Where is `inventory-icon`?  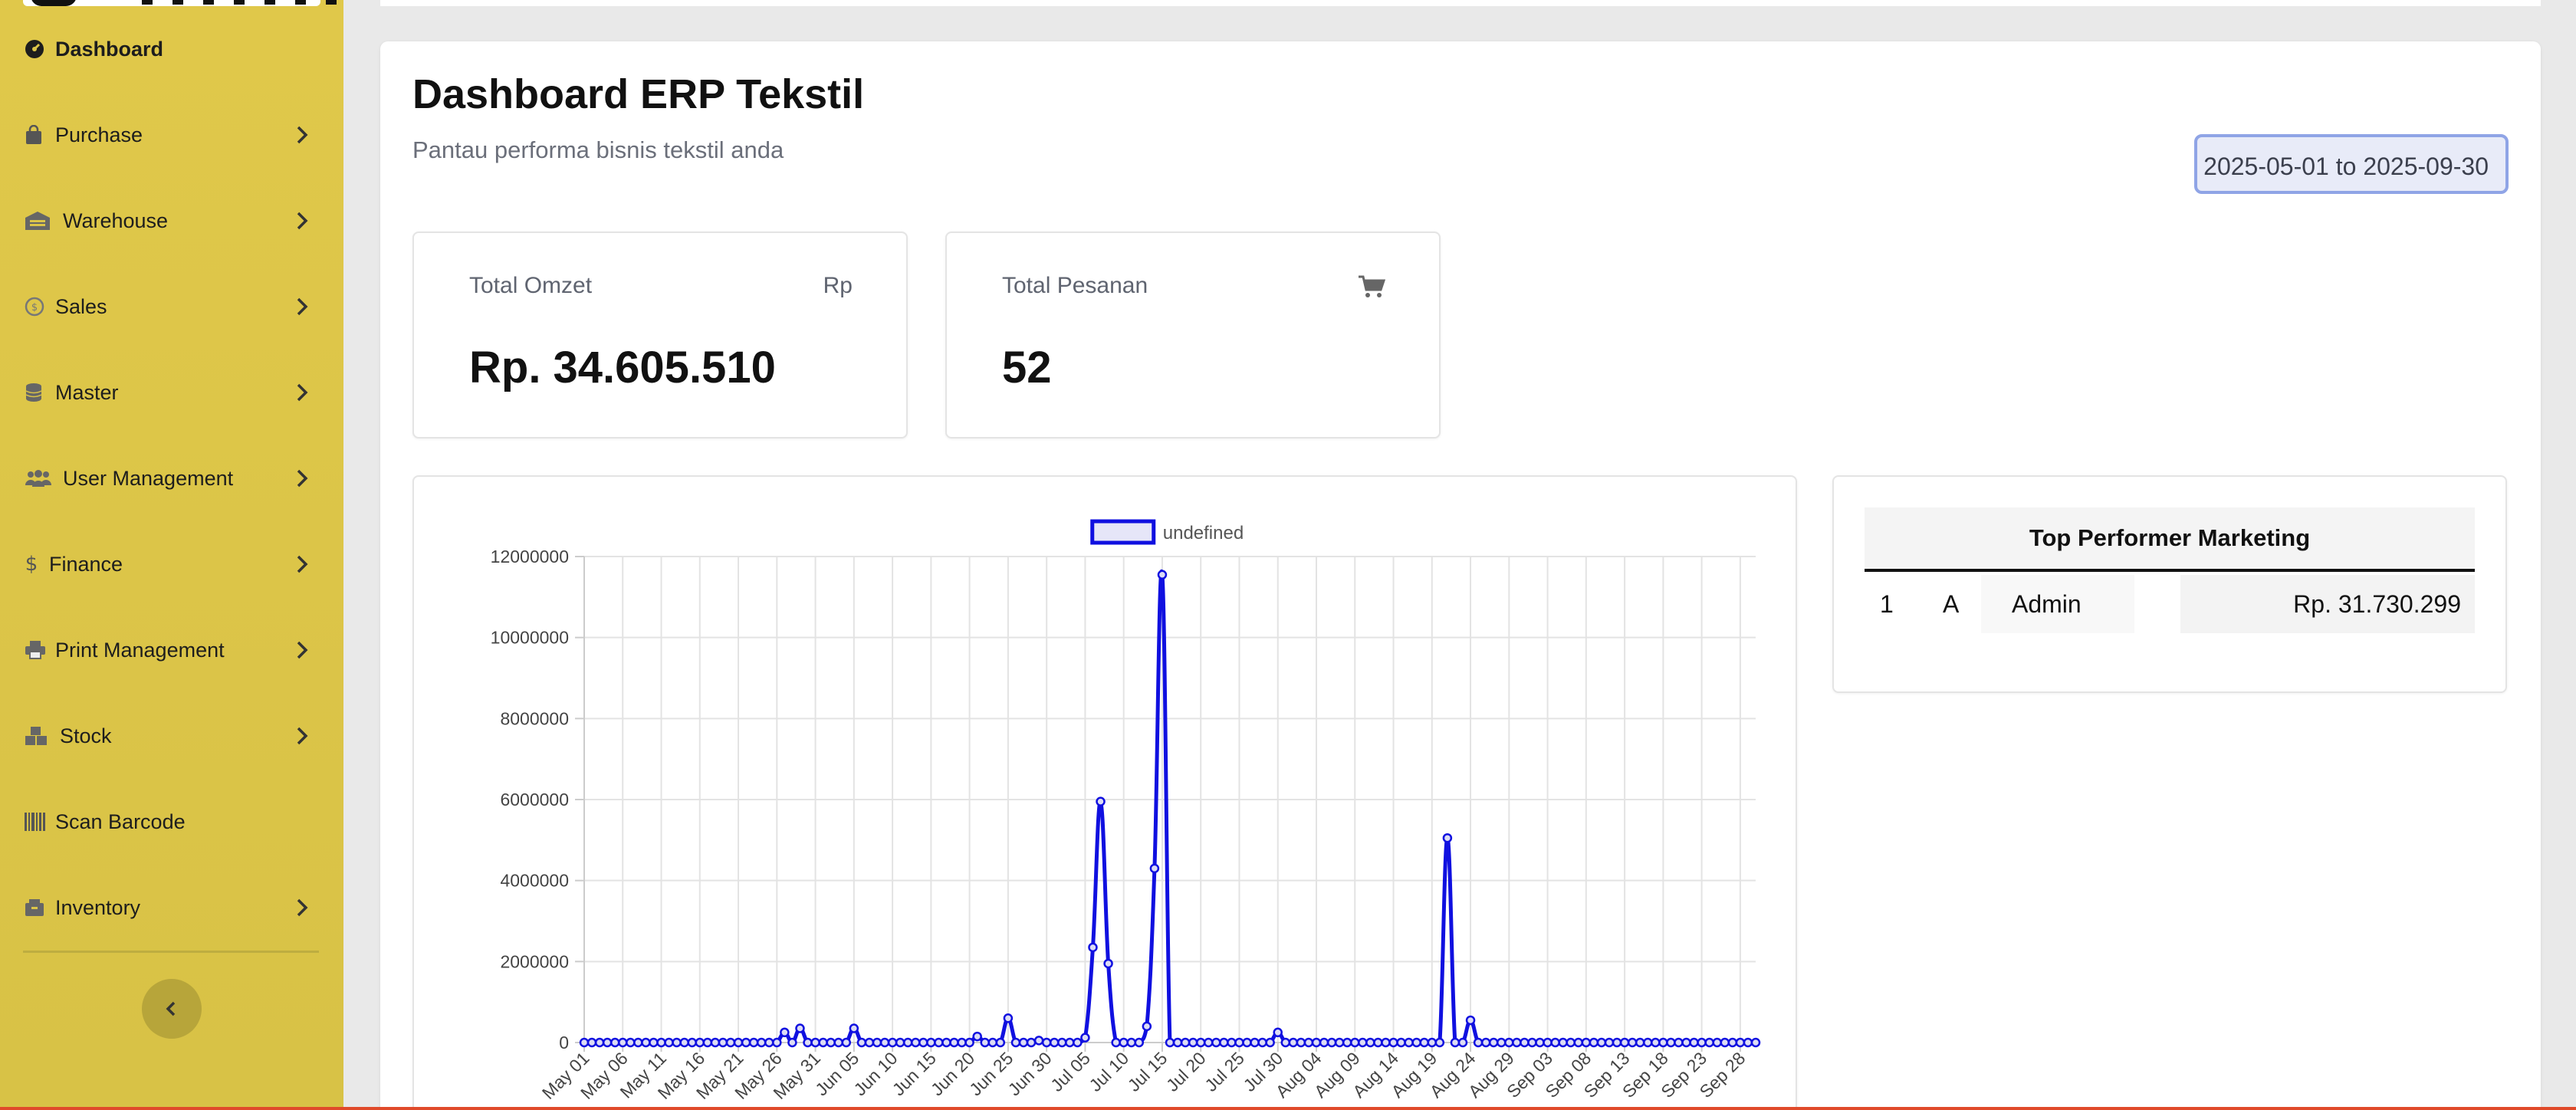
inventory-icon is located at coordinates (40, 907).